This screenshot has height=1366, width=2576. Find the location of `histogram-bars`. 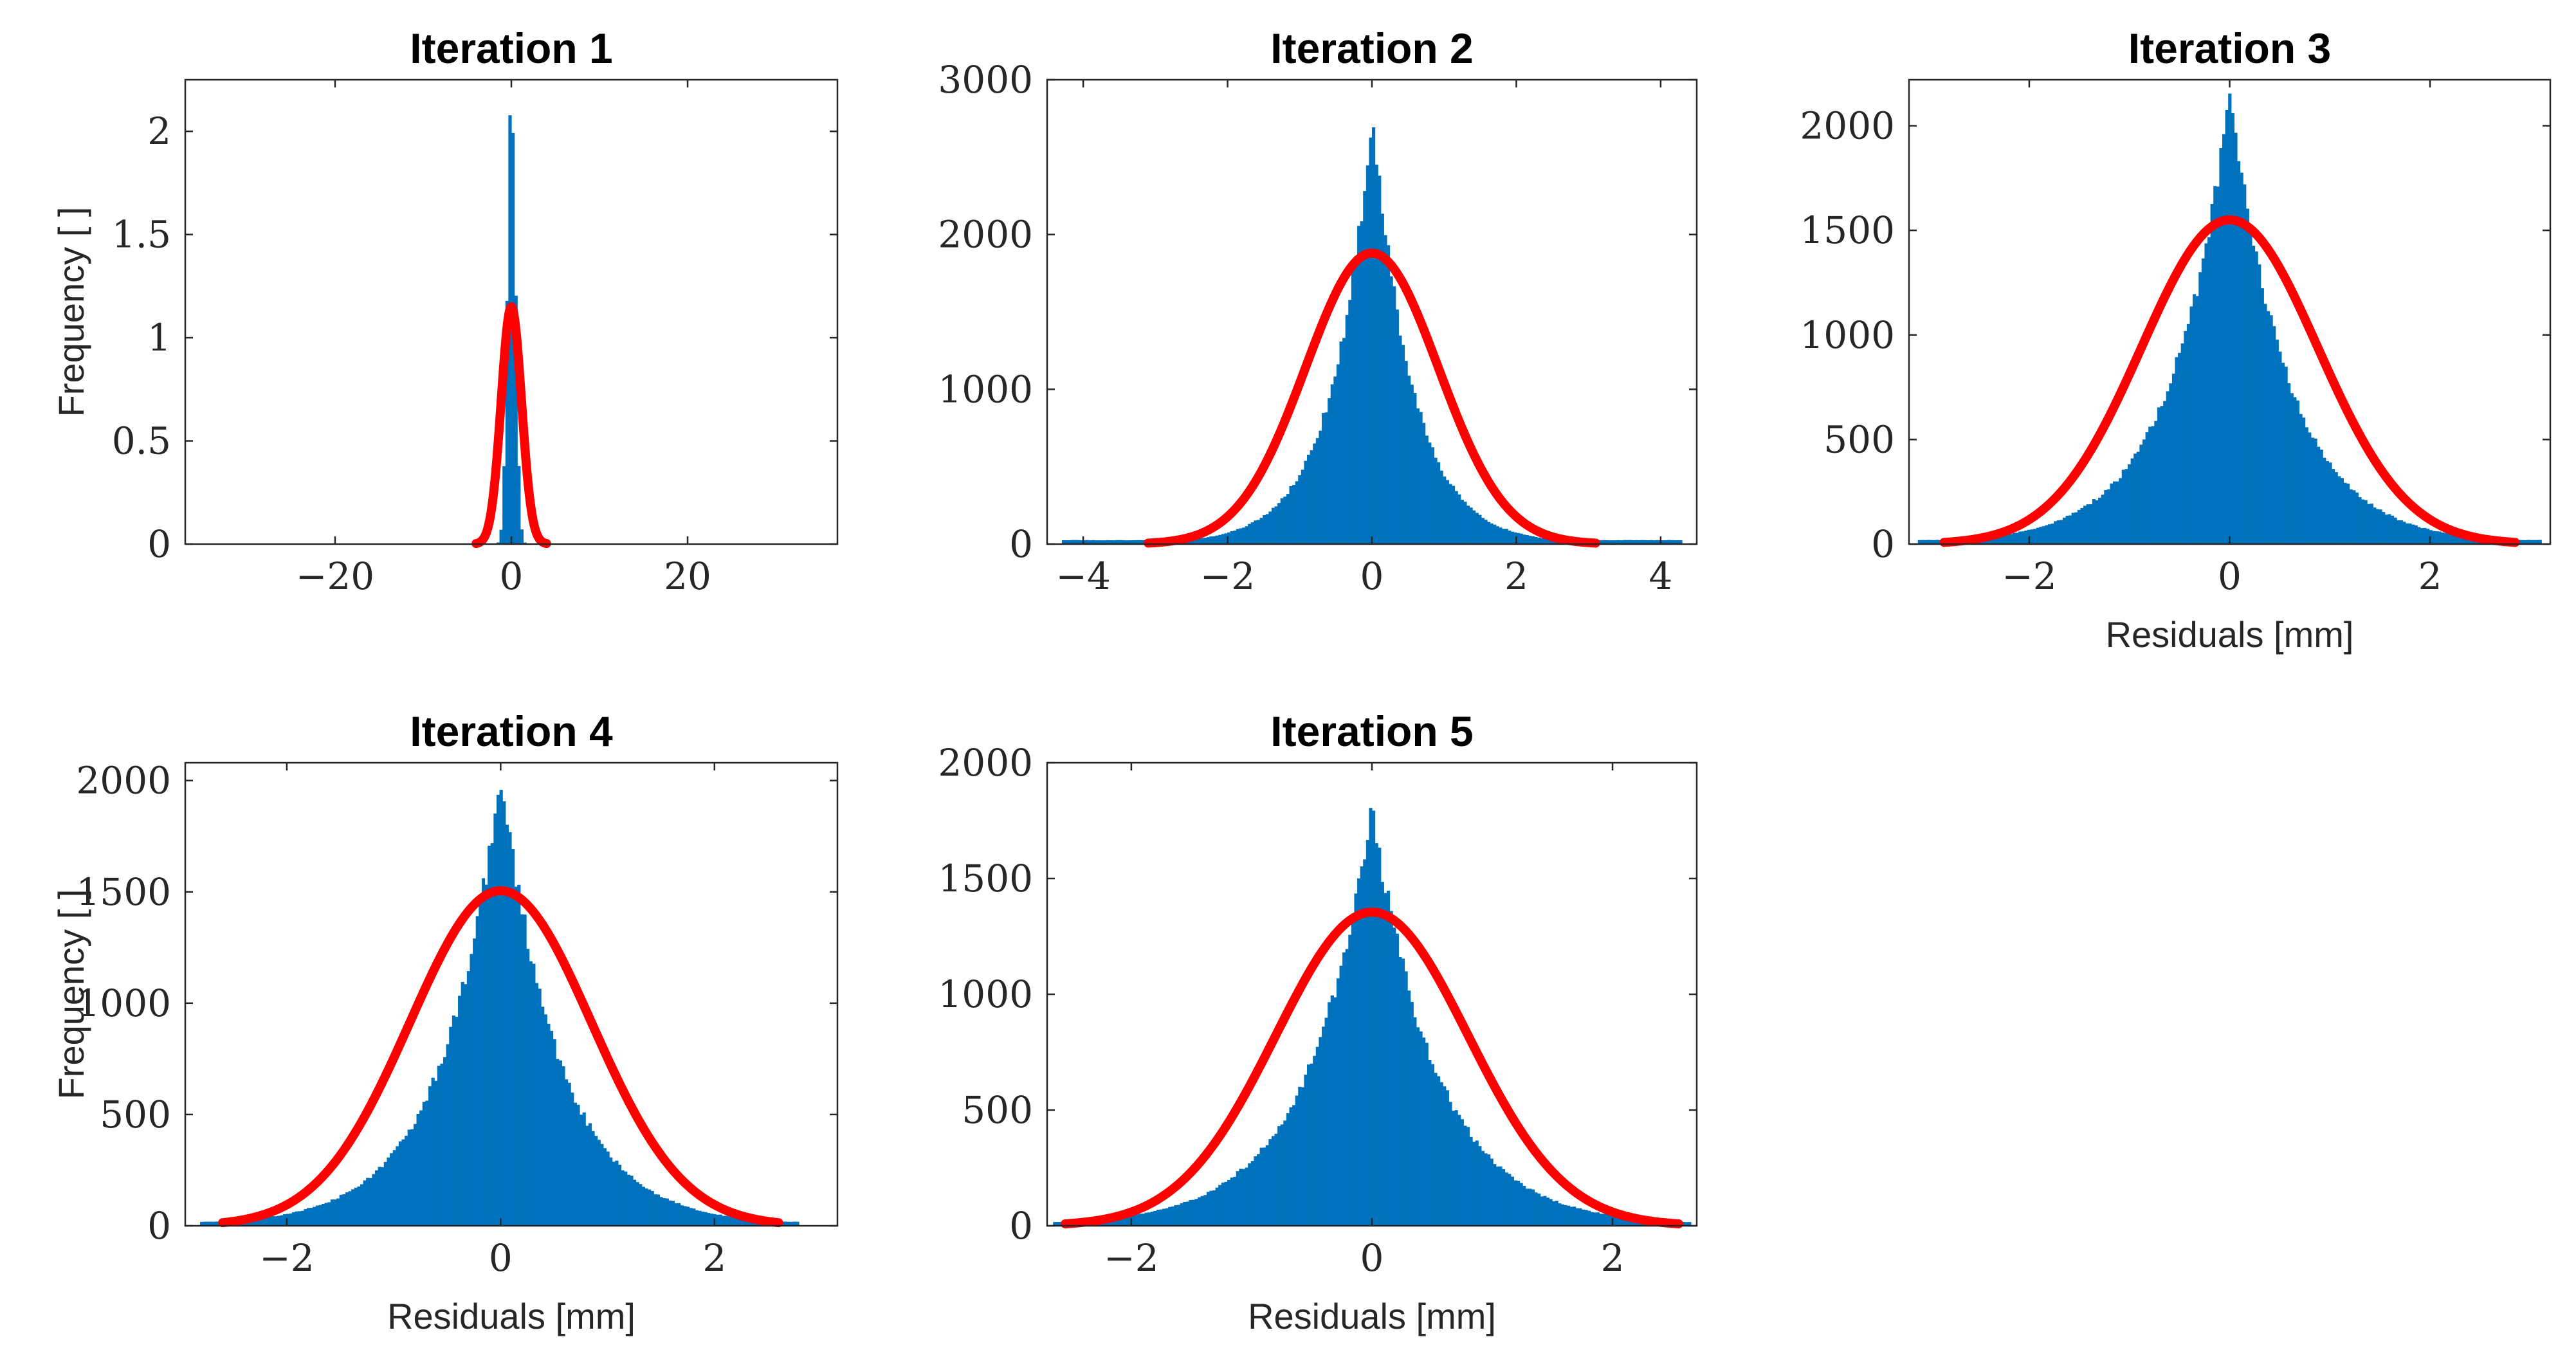

histogram-bars is located at coordinates (1372, 1017).